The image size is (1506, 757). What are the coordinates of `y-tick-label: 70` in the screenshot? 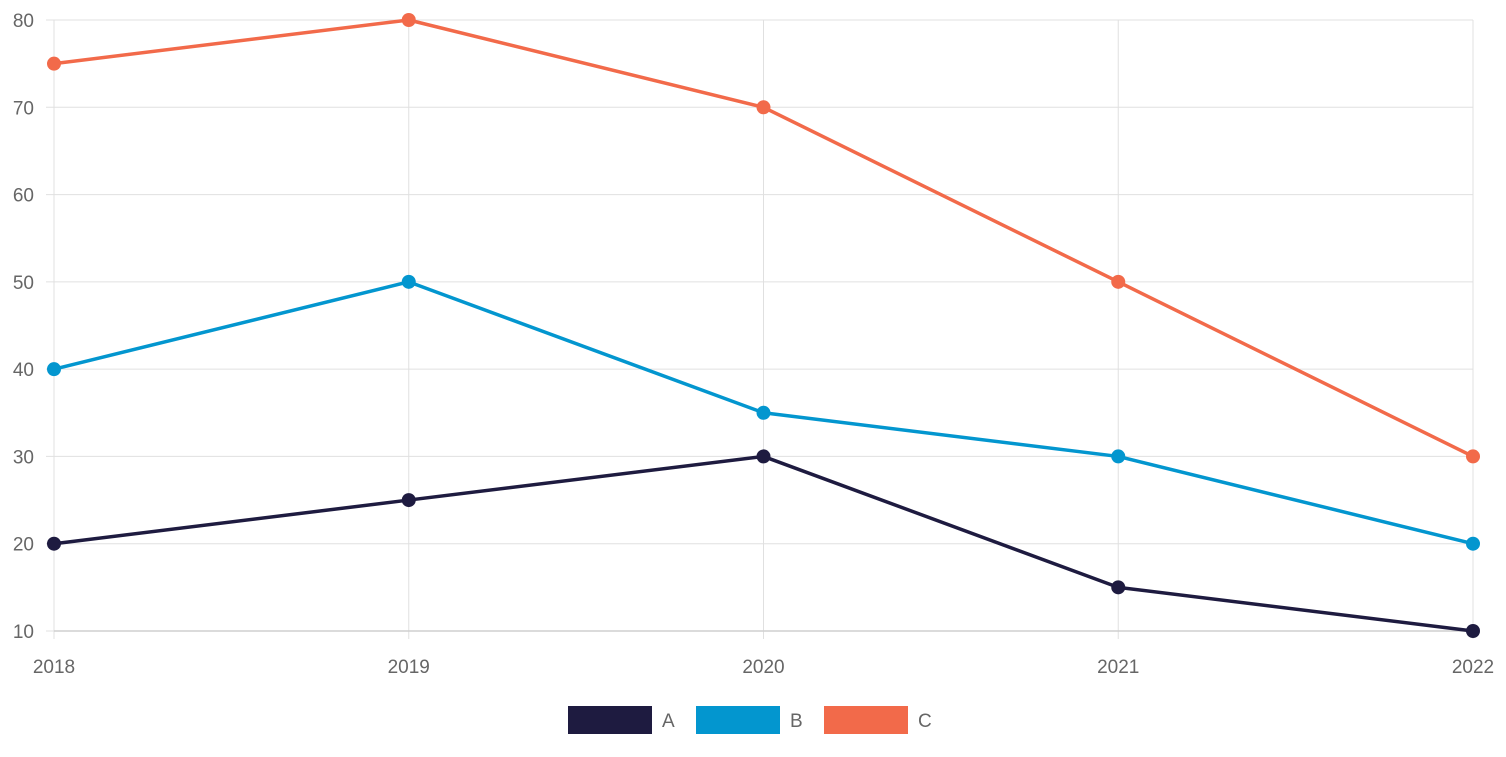 It's located at (23, 108).